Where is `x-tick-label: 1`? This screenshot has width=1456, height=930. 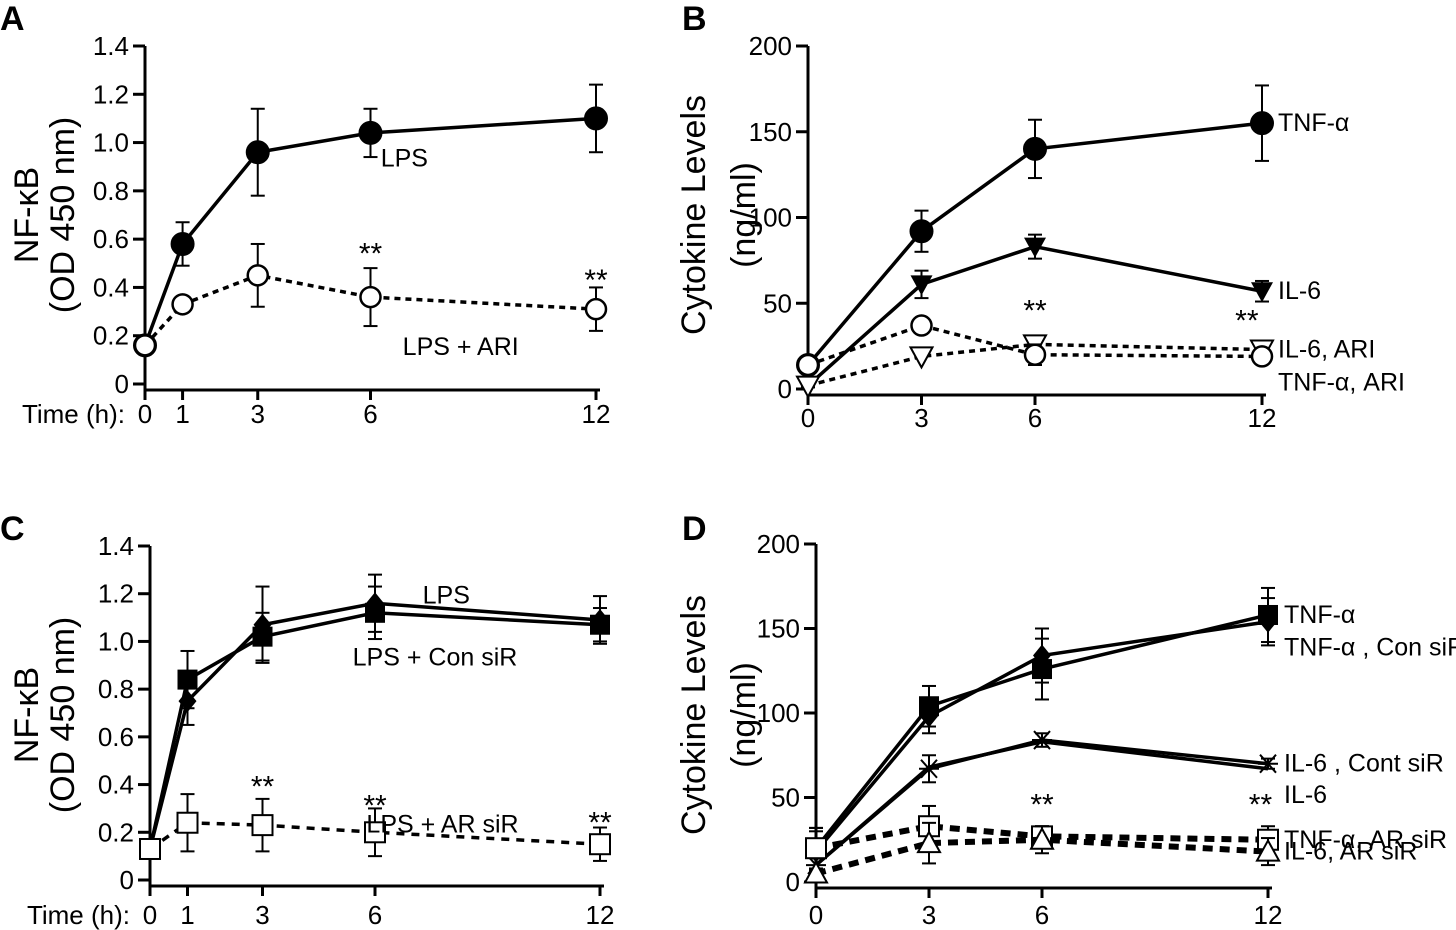
x-tick-label: 1 is located at coordinates (187, 915).